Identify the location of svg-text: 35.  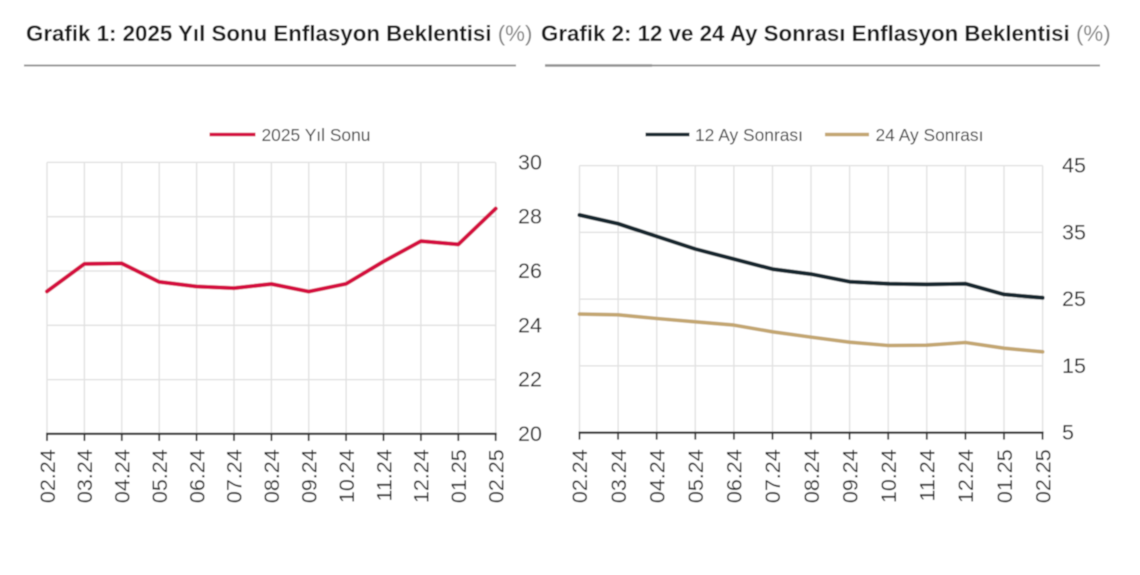
(1074, 232).